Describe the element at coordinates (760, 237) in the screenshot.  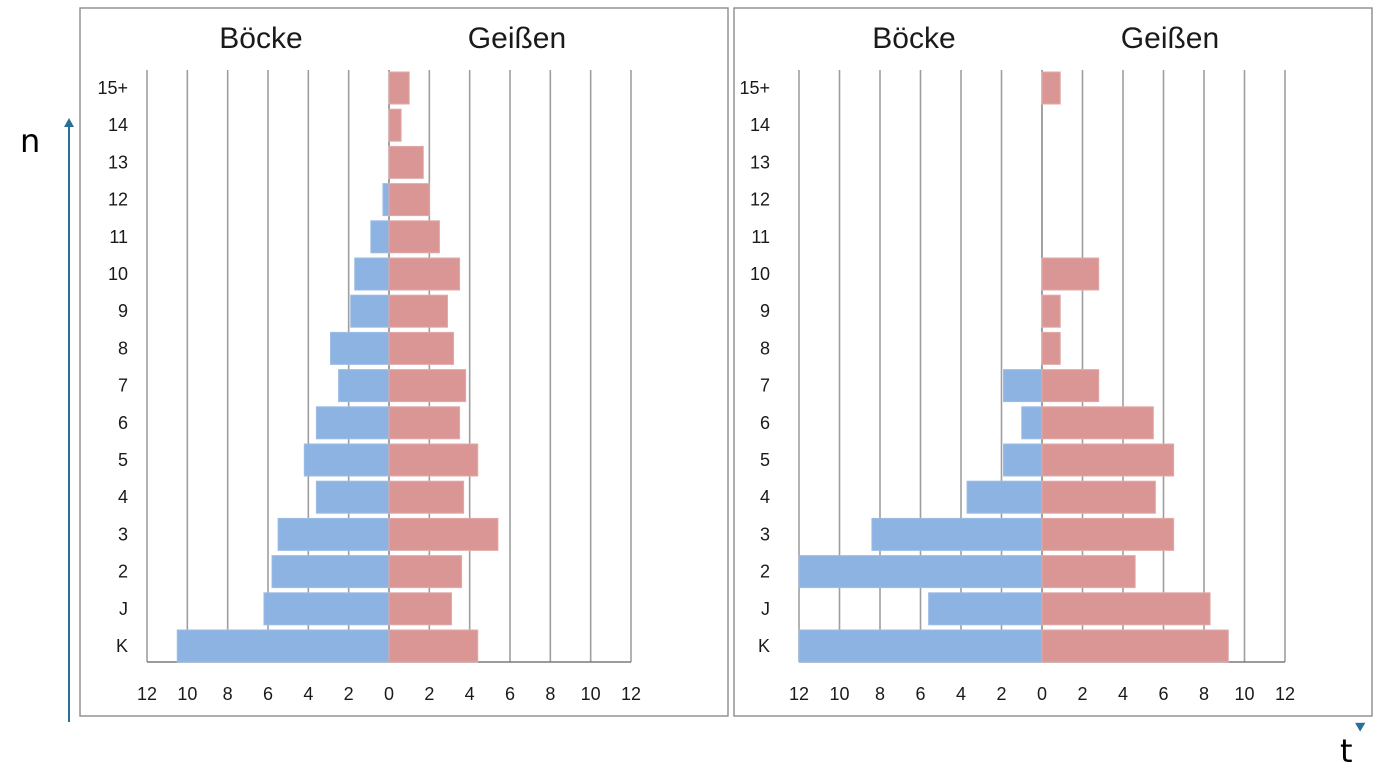
I see `category-label: 11` at that location.